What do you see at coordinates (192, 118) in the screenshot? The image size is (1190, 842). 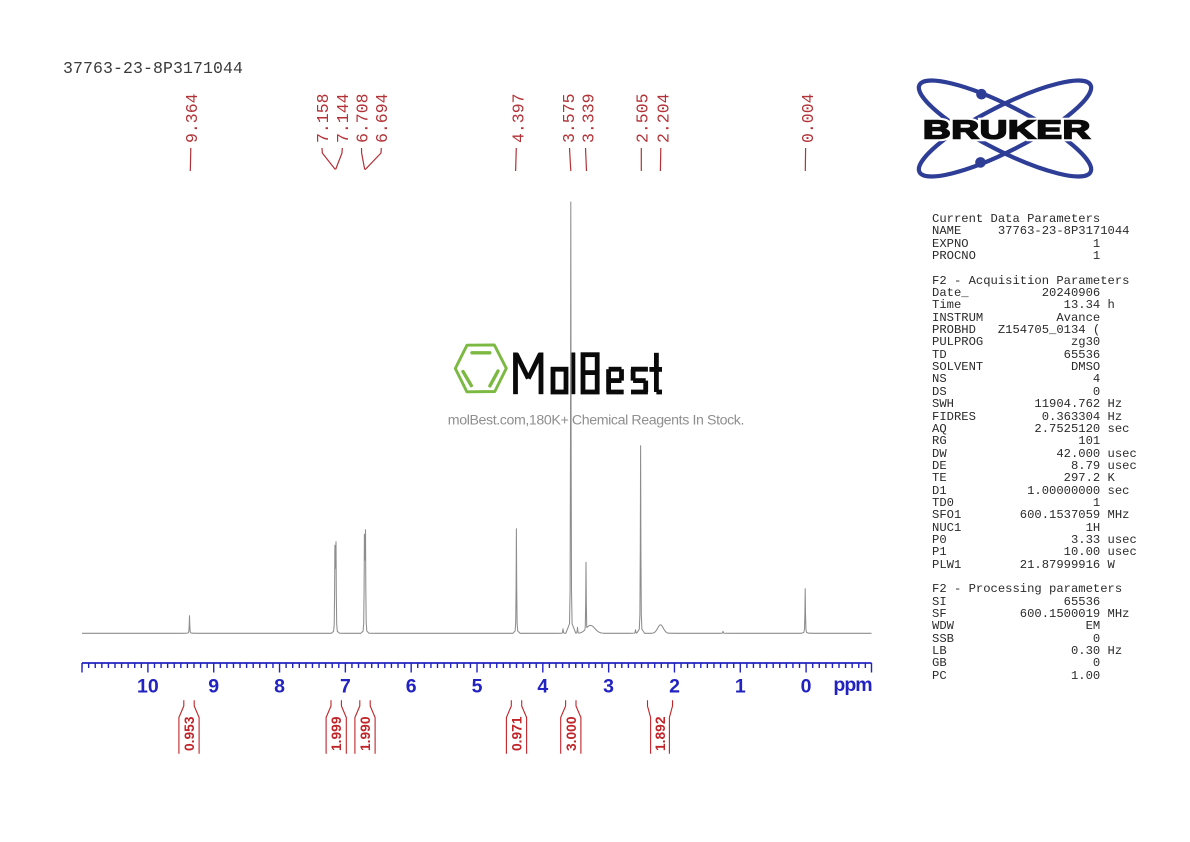 I see `svg-text: 9.364` at bounding box center [192, 118].